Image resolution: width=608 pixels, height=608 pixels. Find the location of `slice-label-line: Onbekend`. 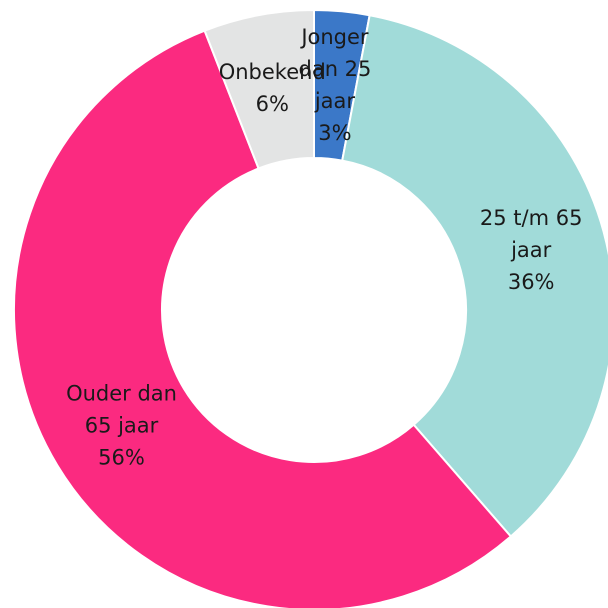

slice-label-line: Onbekend is located at coordinates (272, 72).